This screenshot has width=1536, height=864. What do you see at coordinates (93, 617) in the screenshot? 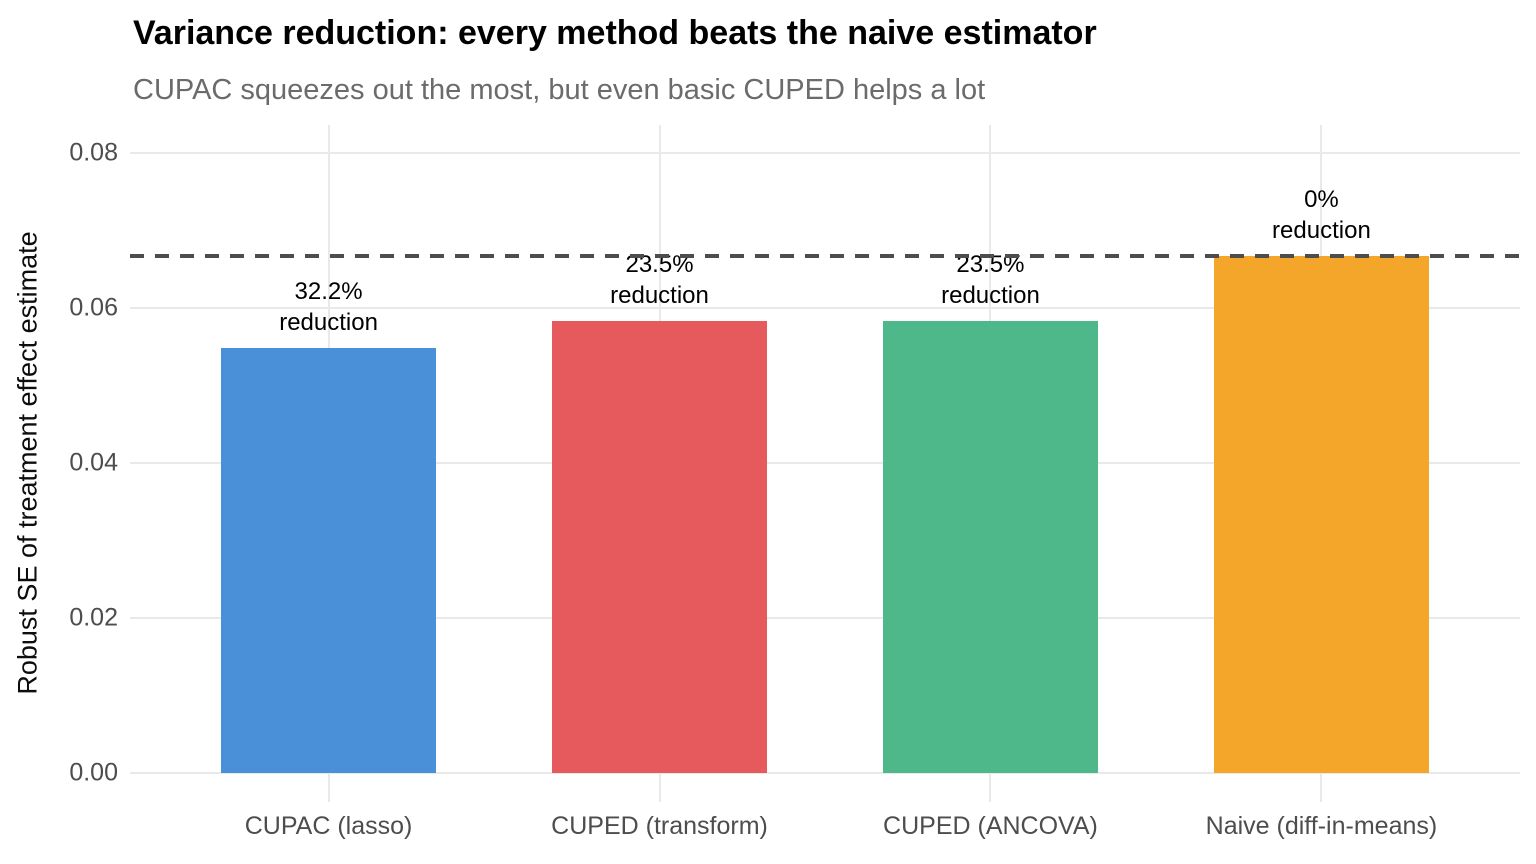
I see `y-tick-label-0.02: 0.02` at bounding box center [93, 617].